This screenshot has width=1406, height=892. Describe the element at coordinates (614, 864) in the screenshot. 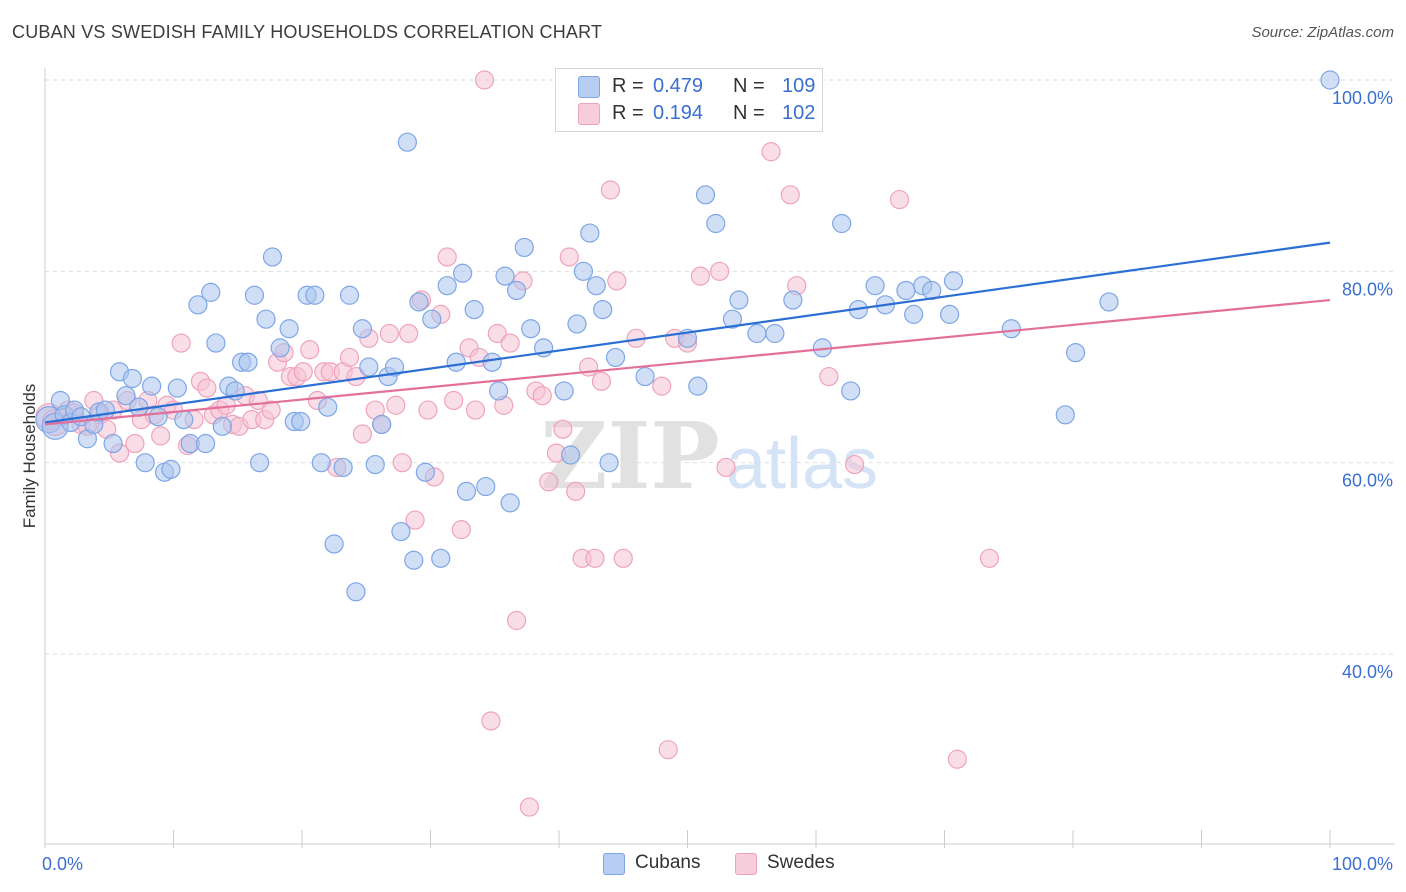

I see `bottom-swatch-cubans` at that location.